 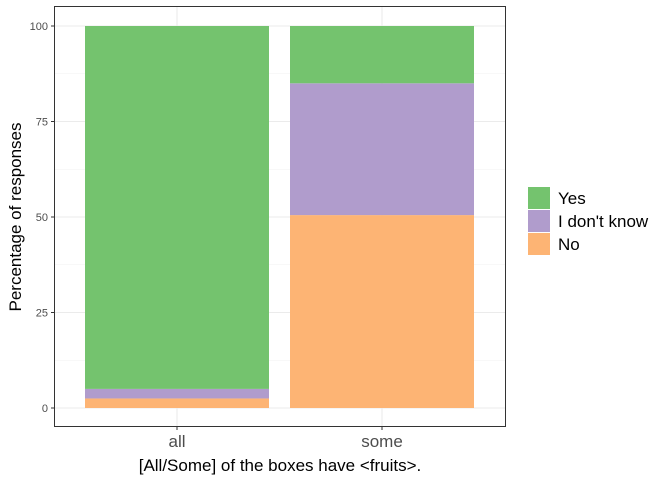 What do you see at coordinates (285, 438) in the screenshot?
I see `x-axis: all some` at bounding box center [285, 438].